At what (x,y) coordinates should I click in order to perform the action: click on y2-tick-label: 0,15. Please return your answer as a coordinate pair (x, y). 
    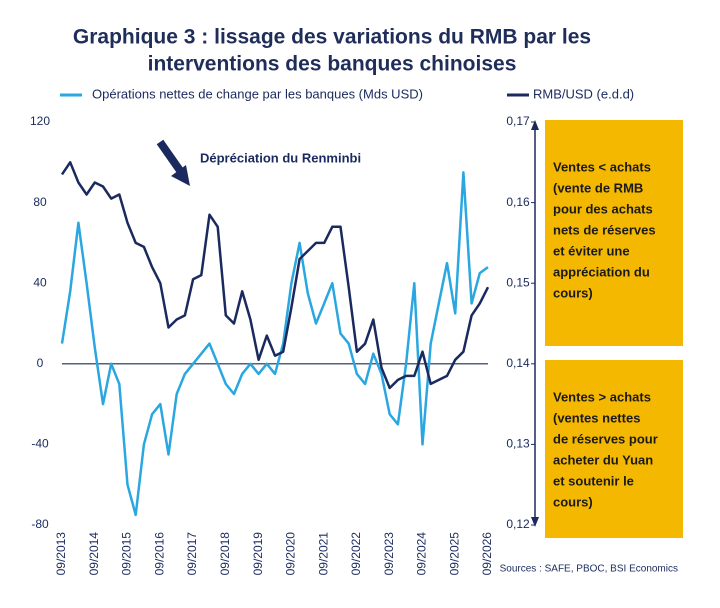
    Looking at the image, I should click on (518, 282).